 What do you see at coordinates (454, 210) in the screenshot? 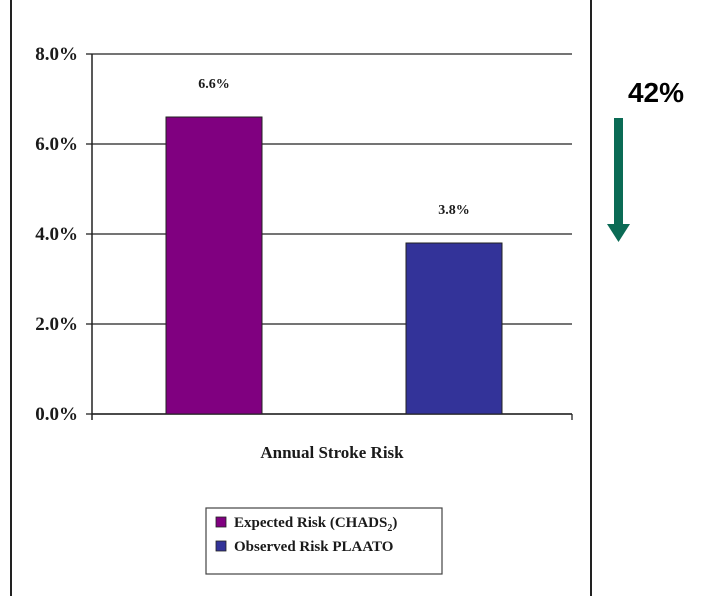
I see `data-label: 3.8%` at bounding box center [454, 210].